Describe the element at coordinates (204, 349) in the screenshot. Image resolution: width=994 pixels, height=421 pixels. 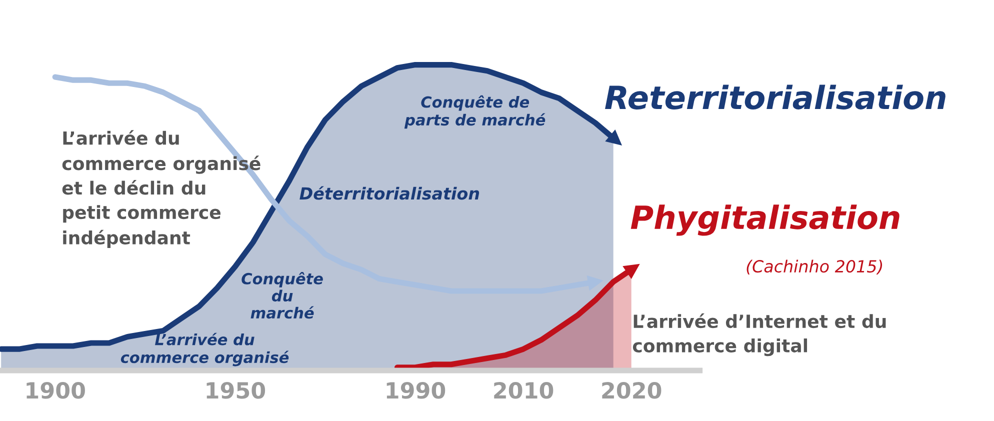
I see `annotation: L’arrivée du commerce organisé` at that location.